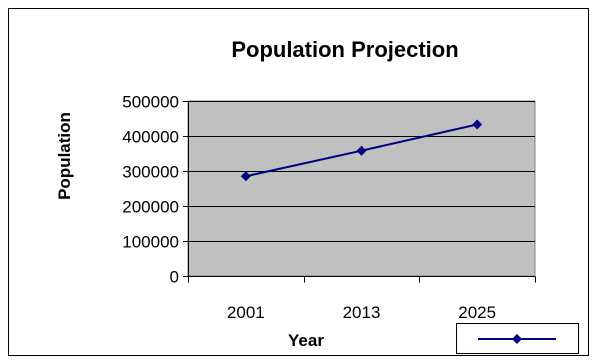 The width and height of the screenshot is (597, 364). I want to click on legend, so click(518, 339).